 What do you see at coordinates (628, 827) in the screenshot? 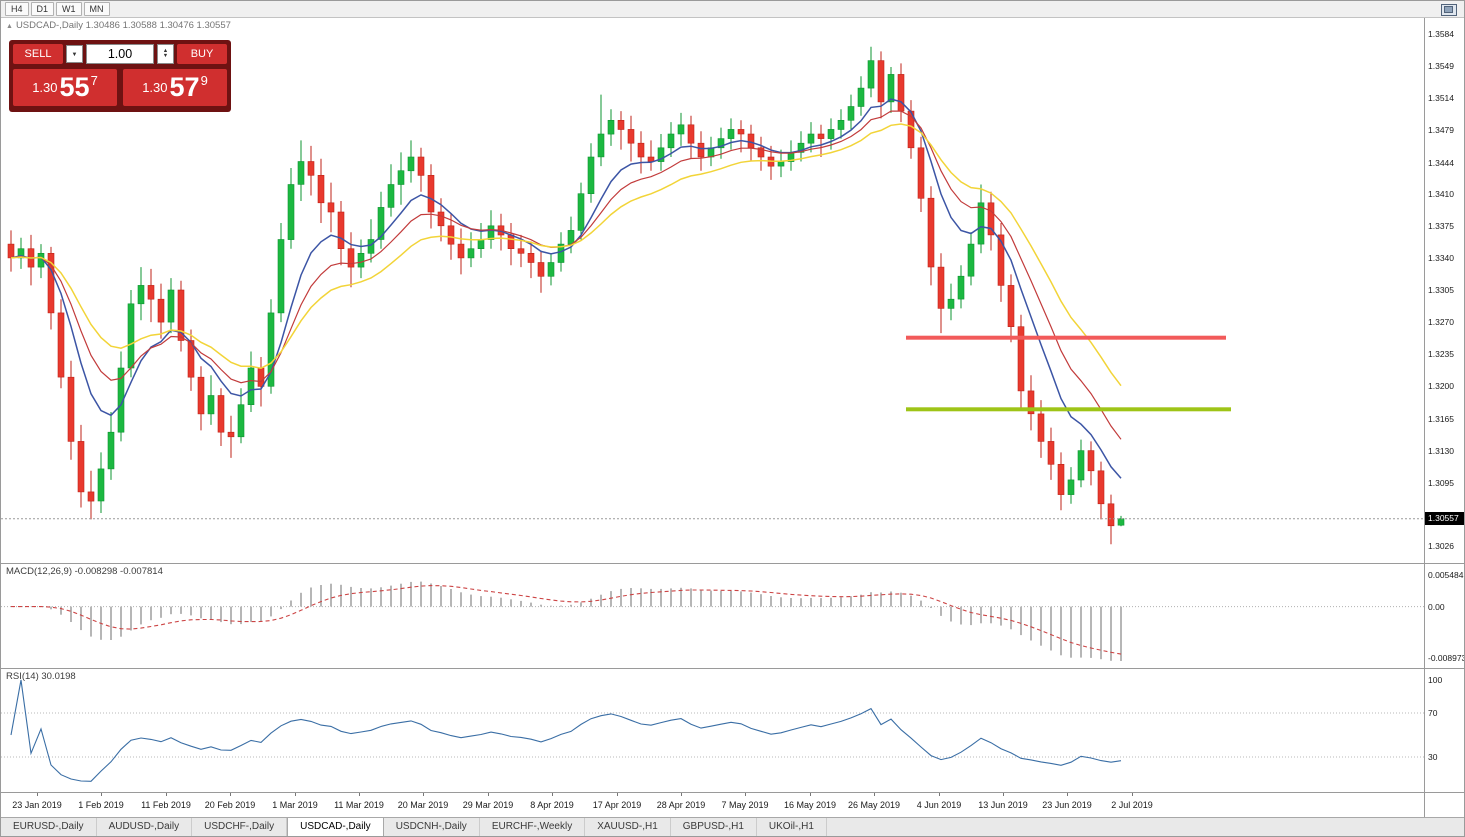
I see `tab-xauusd-h1: XAUUSD-,H1` at bounding box center [628, 827].